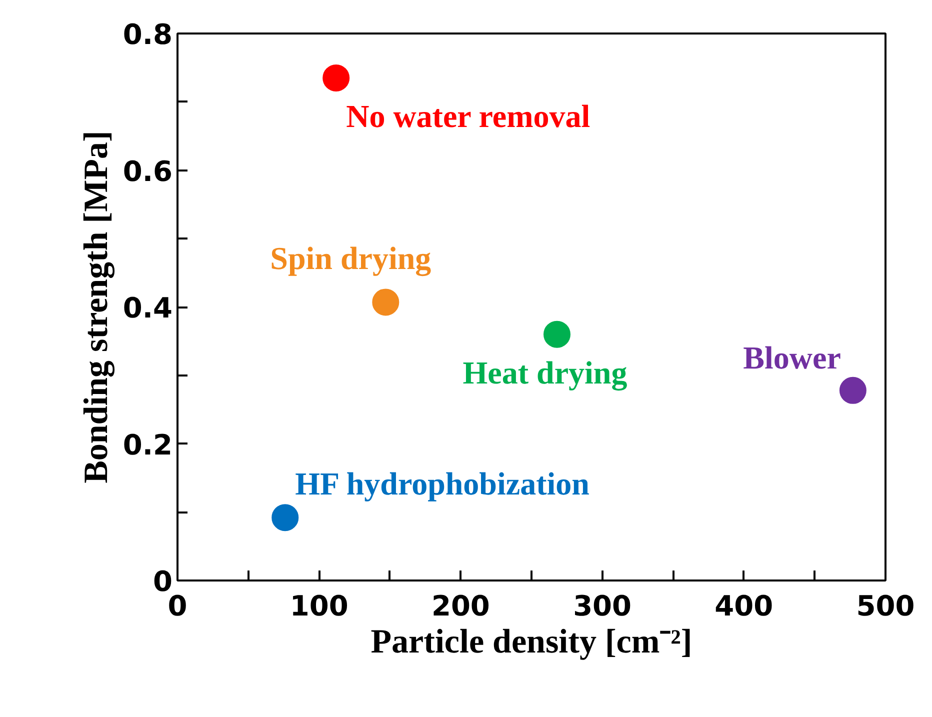  I want to click on series-label: Blower, so click(792, 357).